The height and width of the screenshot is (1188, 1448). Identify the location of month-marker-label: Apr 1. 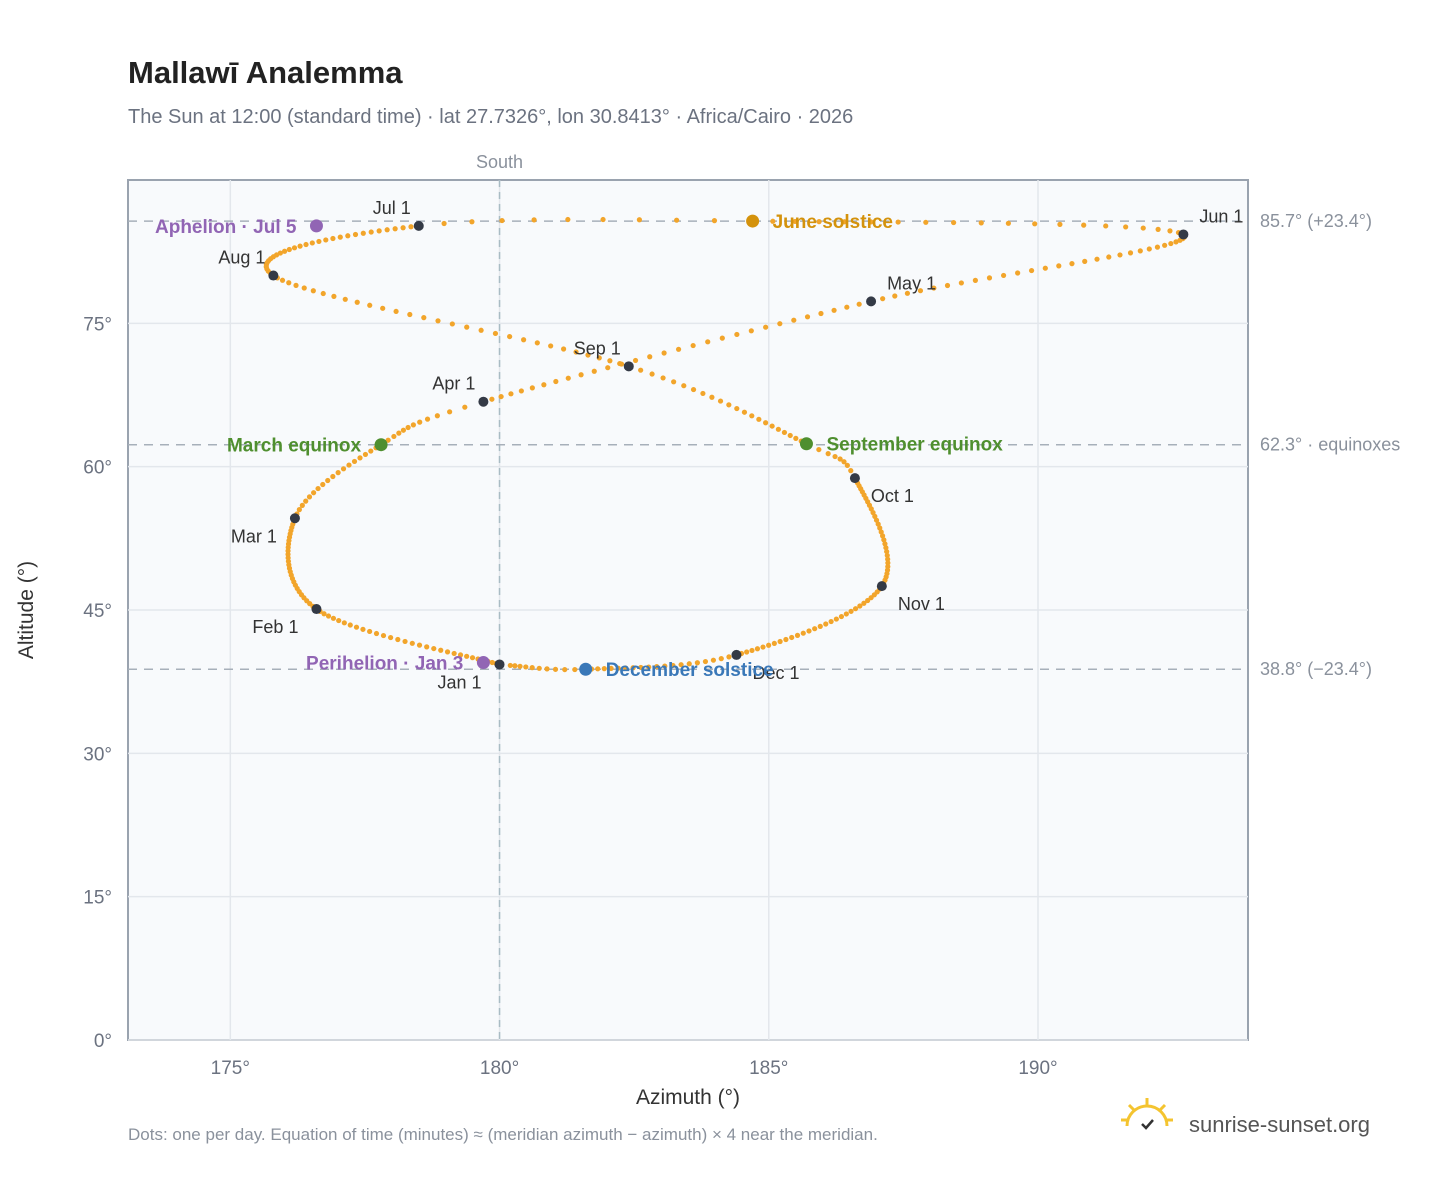
(453, 384).